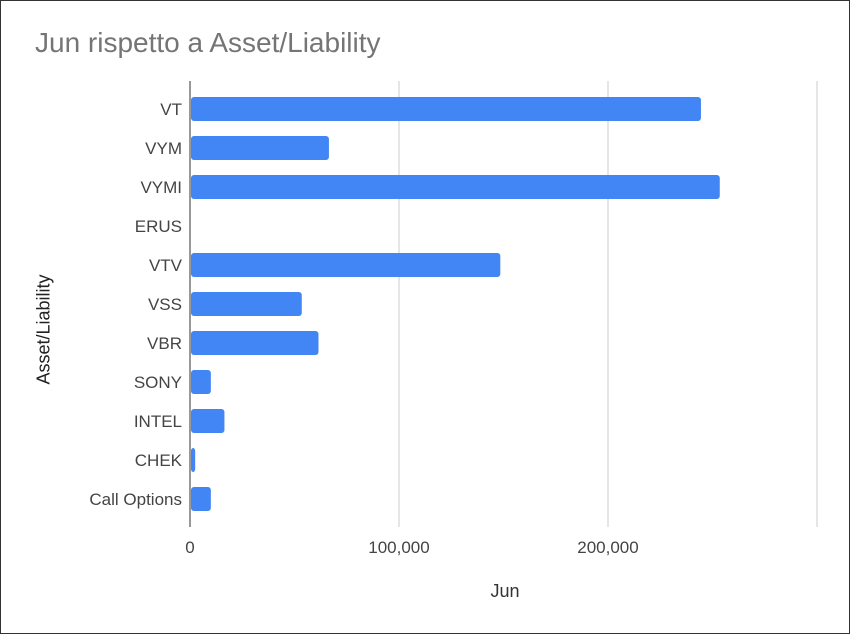 This screenshot has width=850, height=634. Describe the element at coordinates (455, 187) in the screenshot. I see `bar-2: VYMI: 253000` at that location.